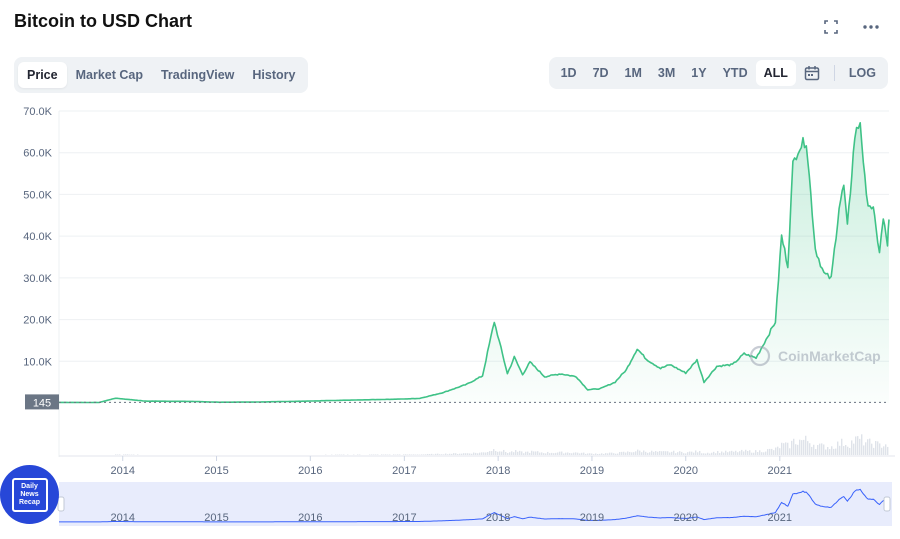 This screenshot has height=539, width=900. Describe the element at coordinates (498, 471) in the screenshot. I see `x-tick-label: 2018` at that location.